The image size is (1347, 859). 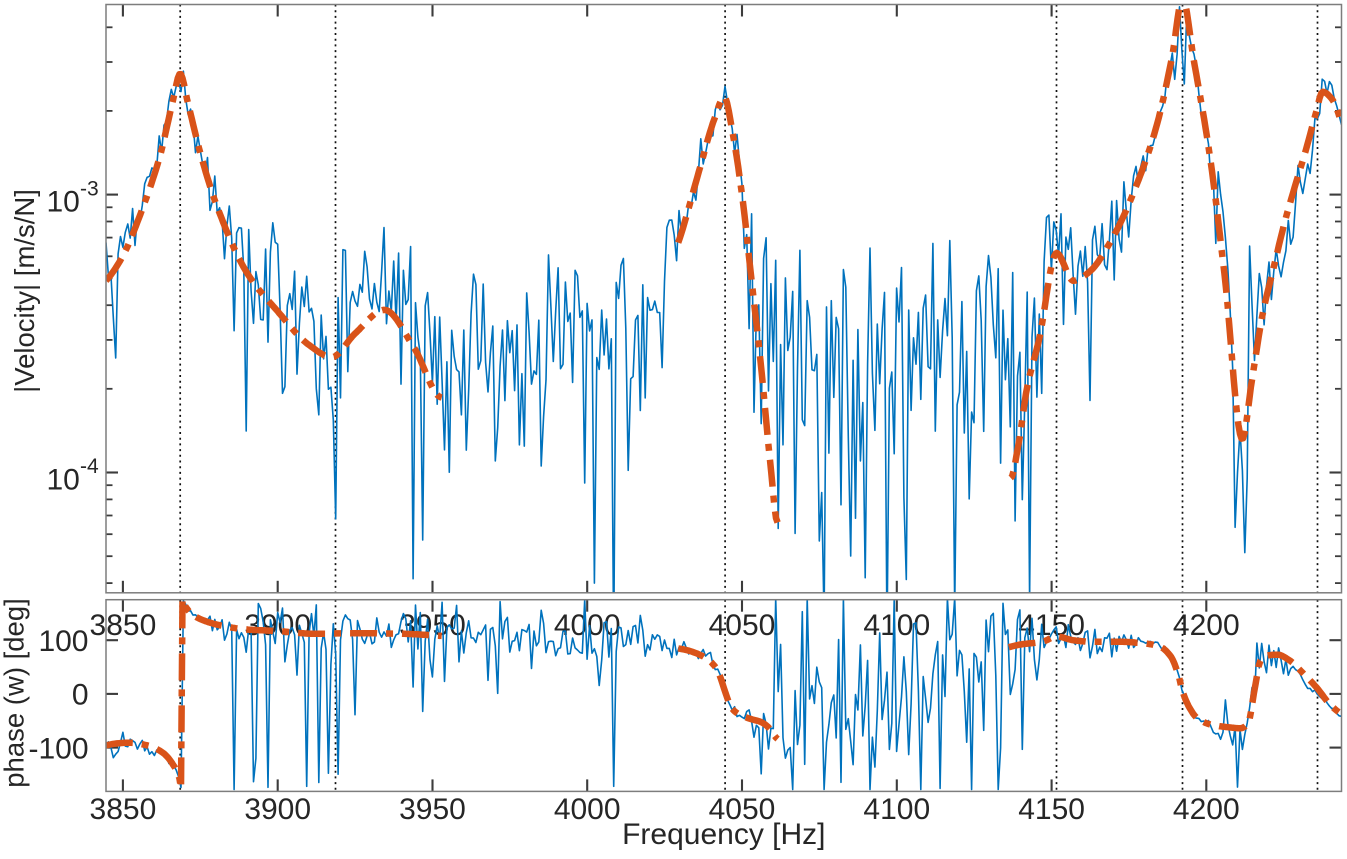 I want to click on svg-text: 3900, so click(x=277, y=809).